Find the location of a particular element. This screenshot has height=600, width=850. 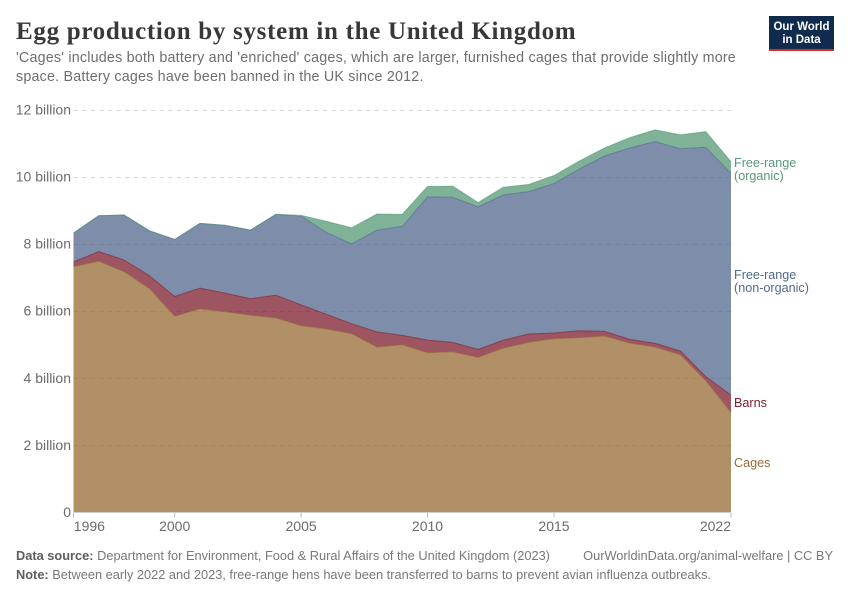

svg-text: 0 is located at coordinates (67, 512).